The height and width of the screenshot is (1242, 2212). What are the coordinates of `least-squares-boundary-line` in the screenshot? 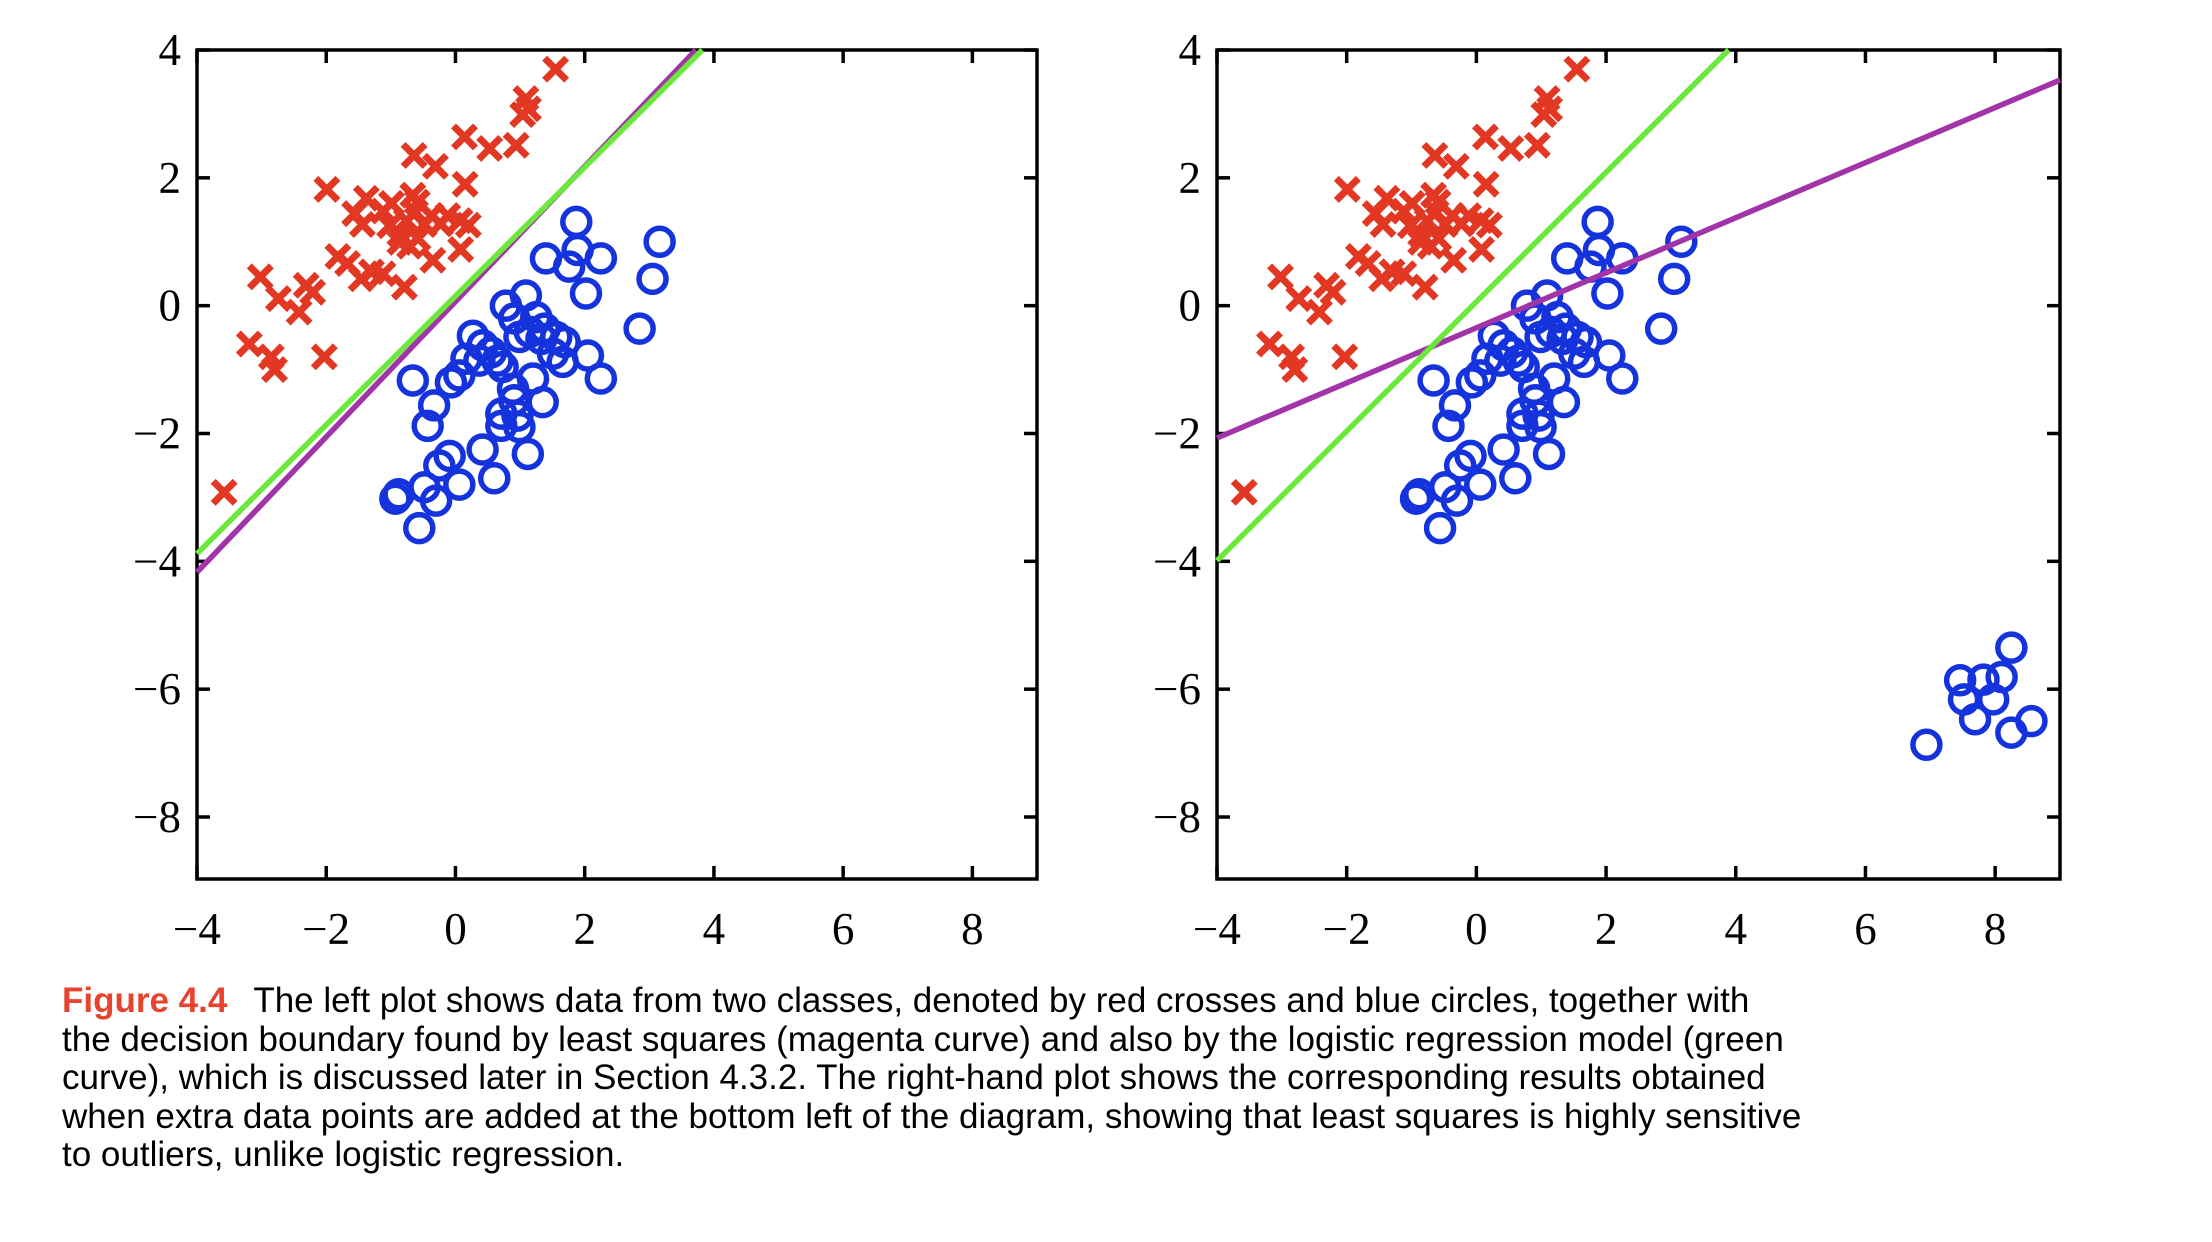 It's located at (1638, 259).